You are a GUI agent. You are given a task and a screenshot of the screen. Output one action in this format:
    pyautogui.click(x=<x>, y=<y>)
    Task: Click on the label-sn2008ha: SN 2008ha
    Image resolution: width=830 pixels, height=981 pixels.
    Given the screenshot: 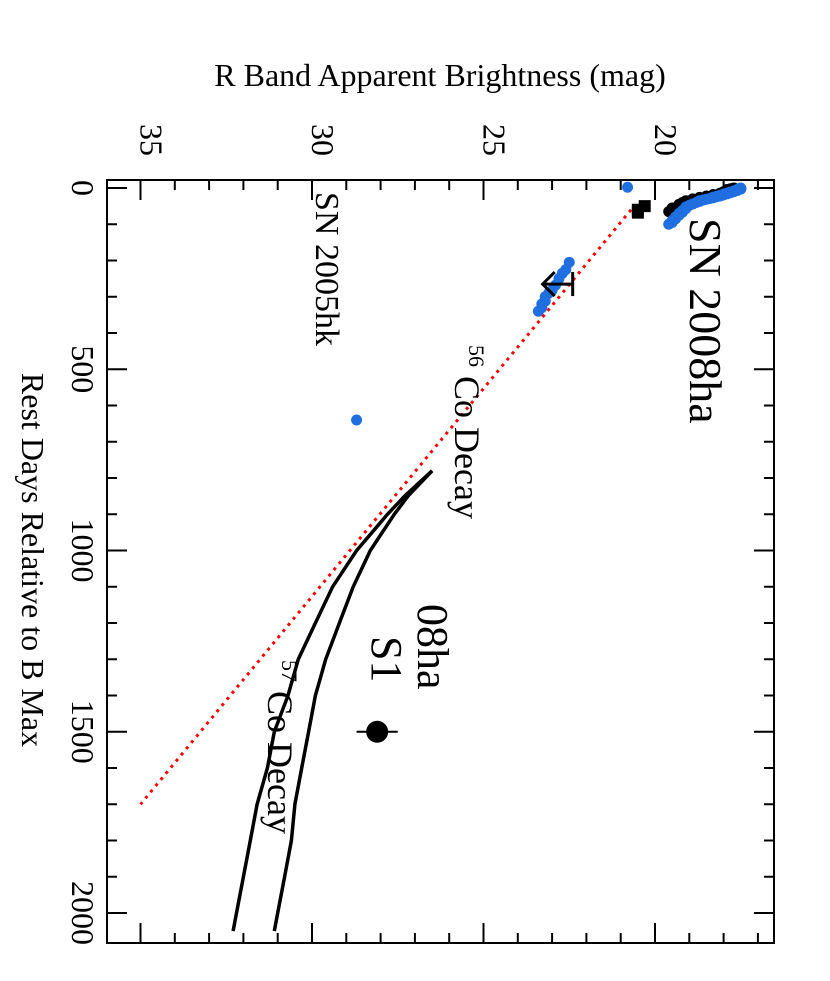 What is the action you would take?
    pyautogui.click(x=705, y=321)
    